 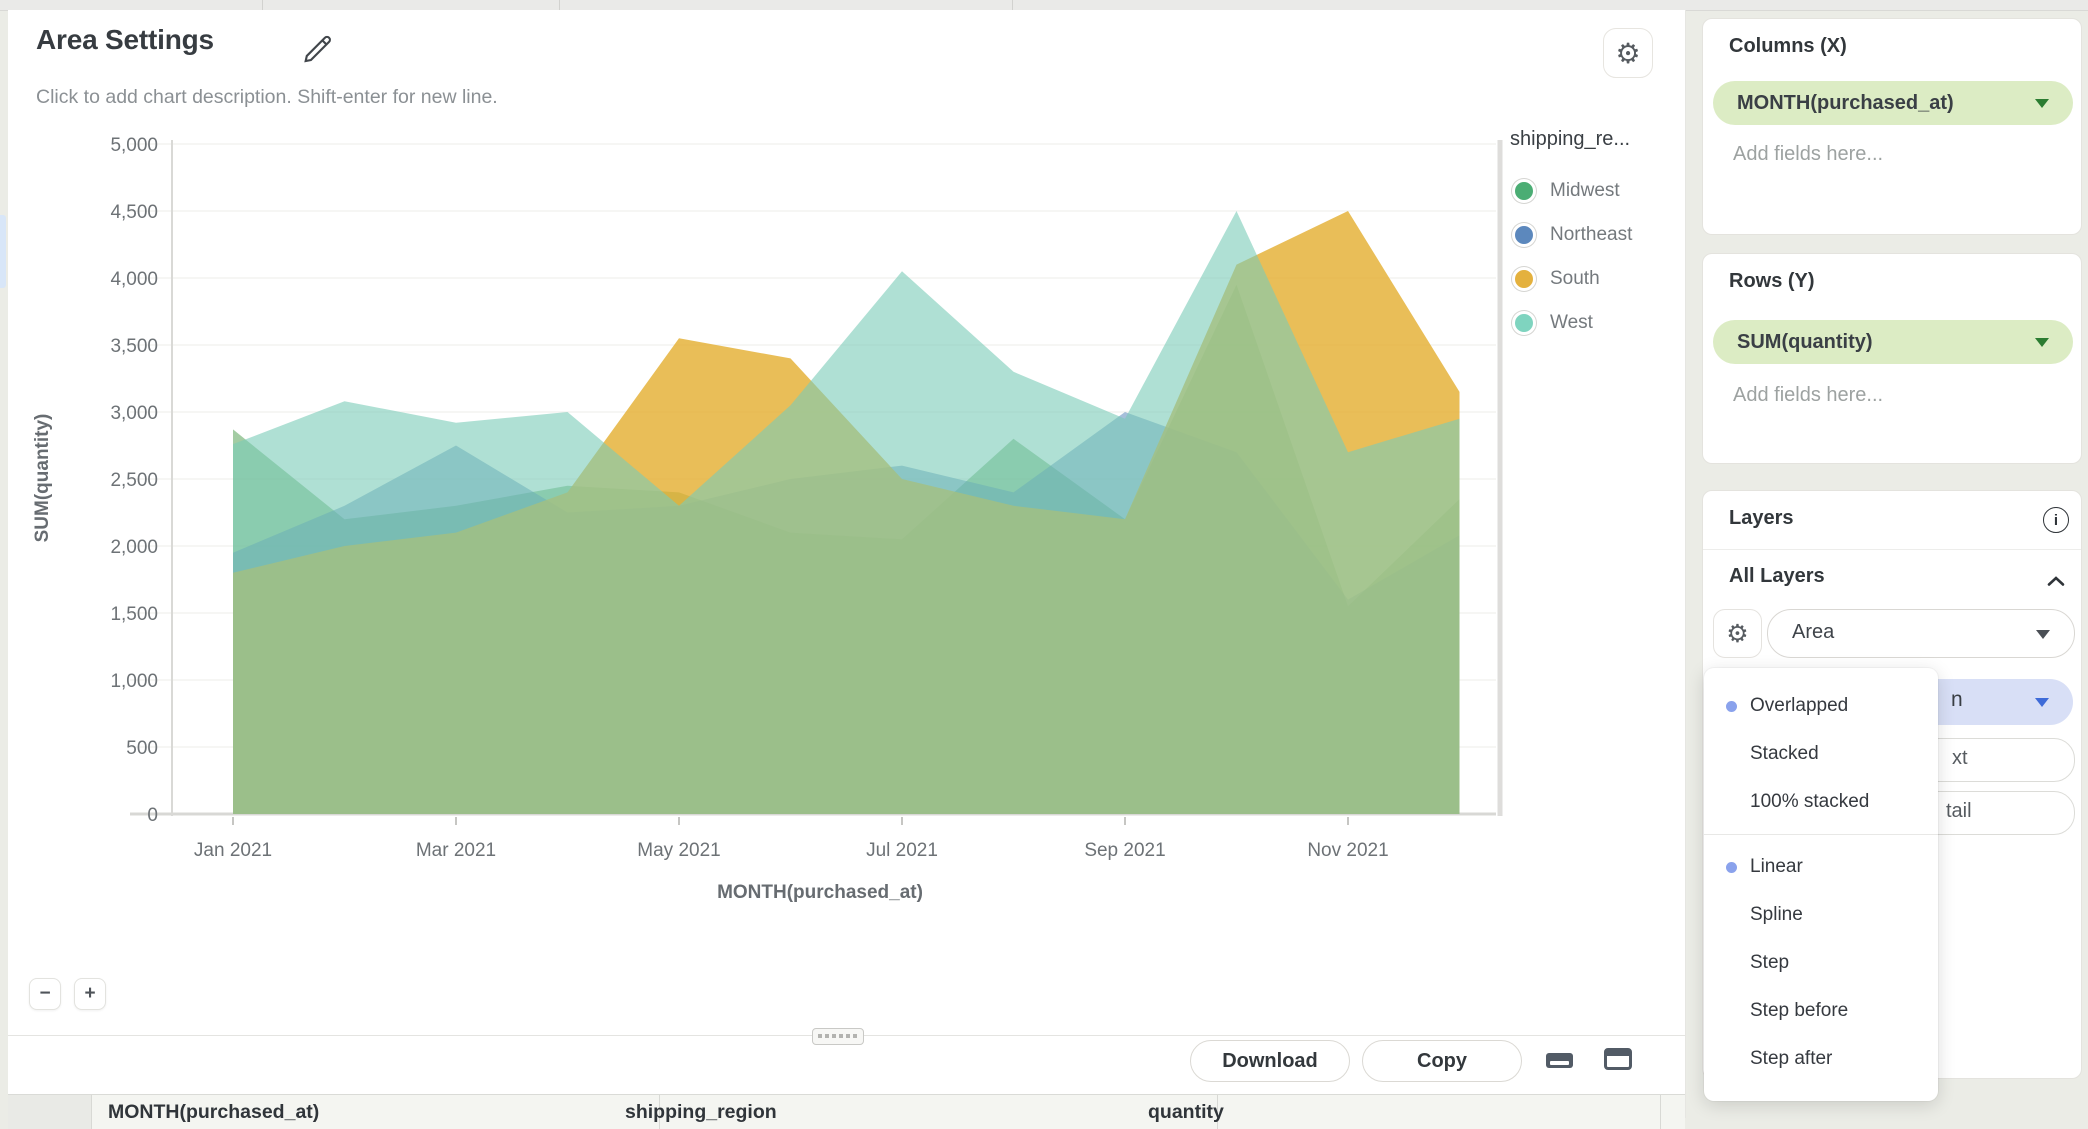 What do you see at coordinates (1770, 962) in the screenshot?
I see `menu-item-label: Step` at bounding box center [1770, 962].